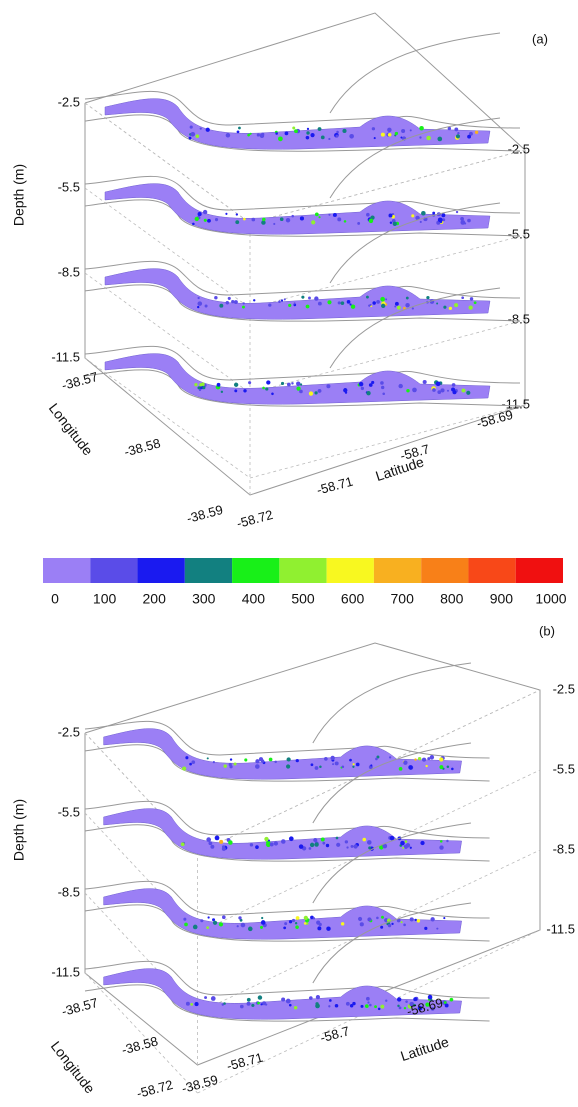 This screenshot has width=578, height=1107. What do you see at coordinates (73, 1067) in the screenshot?
I see `longitude-label: Longitude` at bounding box center [73, 1067].